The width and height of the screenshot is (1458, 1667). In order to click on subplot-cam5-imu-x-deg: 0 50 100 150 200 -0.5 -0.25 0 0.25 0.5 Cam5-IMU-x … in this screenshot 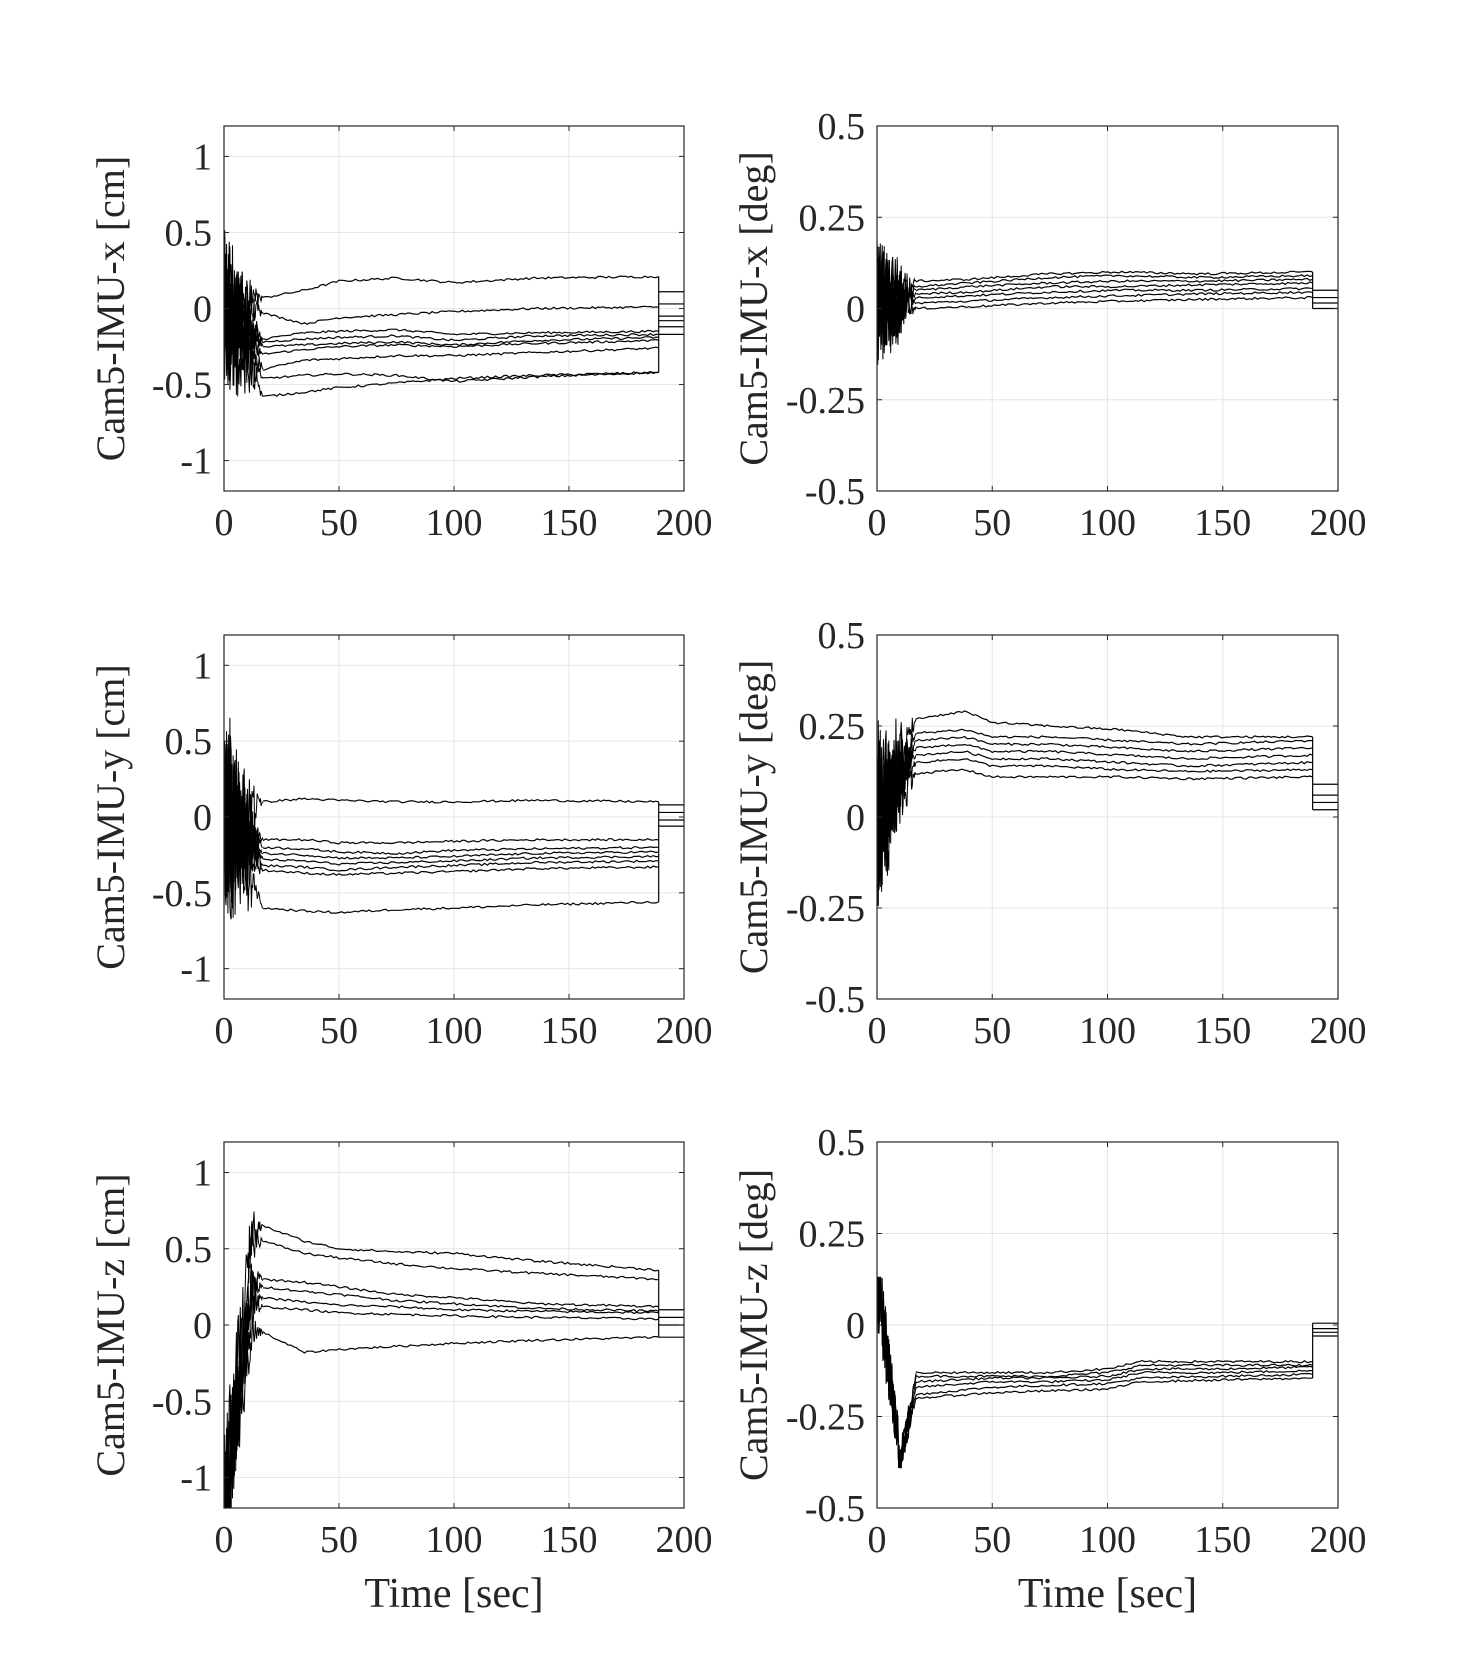, I will do `click(1049, 325)`.